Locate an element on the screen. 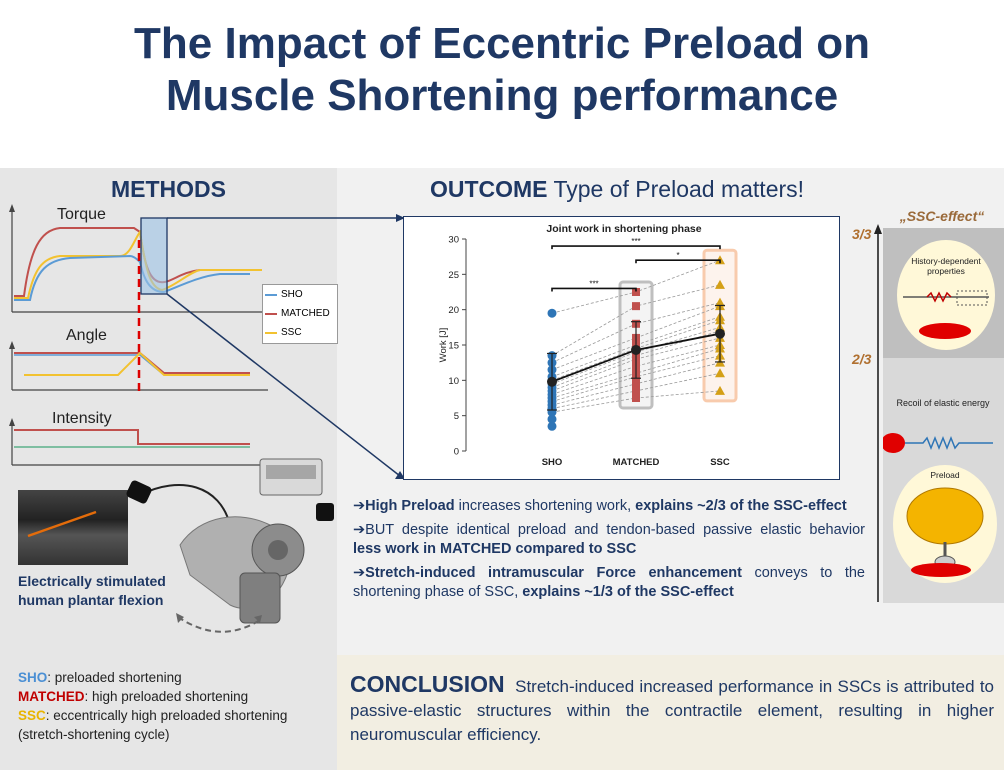 This screenshot has width=1004, height=770. sig-bracket-matched-ssc is located at coordinates (678, 261).